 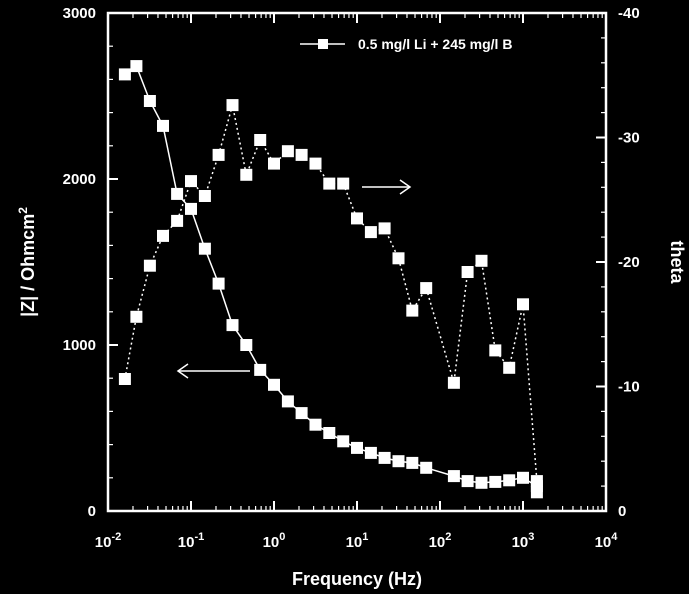 I want to click on legend: 0.5 mg/l Li + 245 mg/l B, so click(x=406, y=44).